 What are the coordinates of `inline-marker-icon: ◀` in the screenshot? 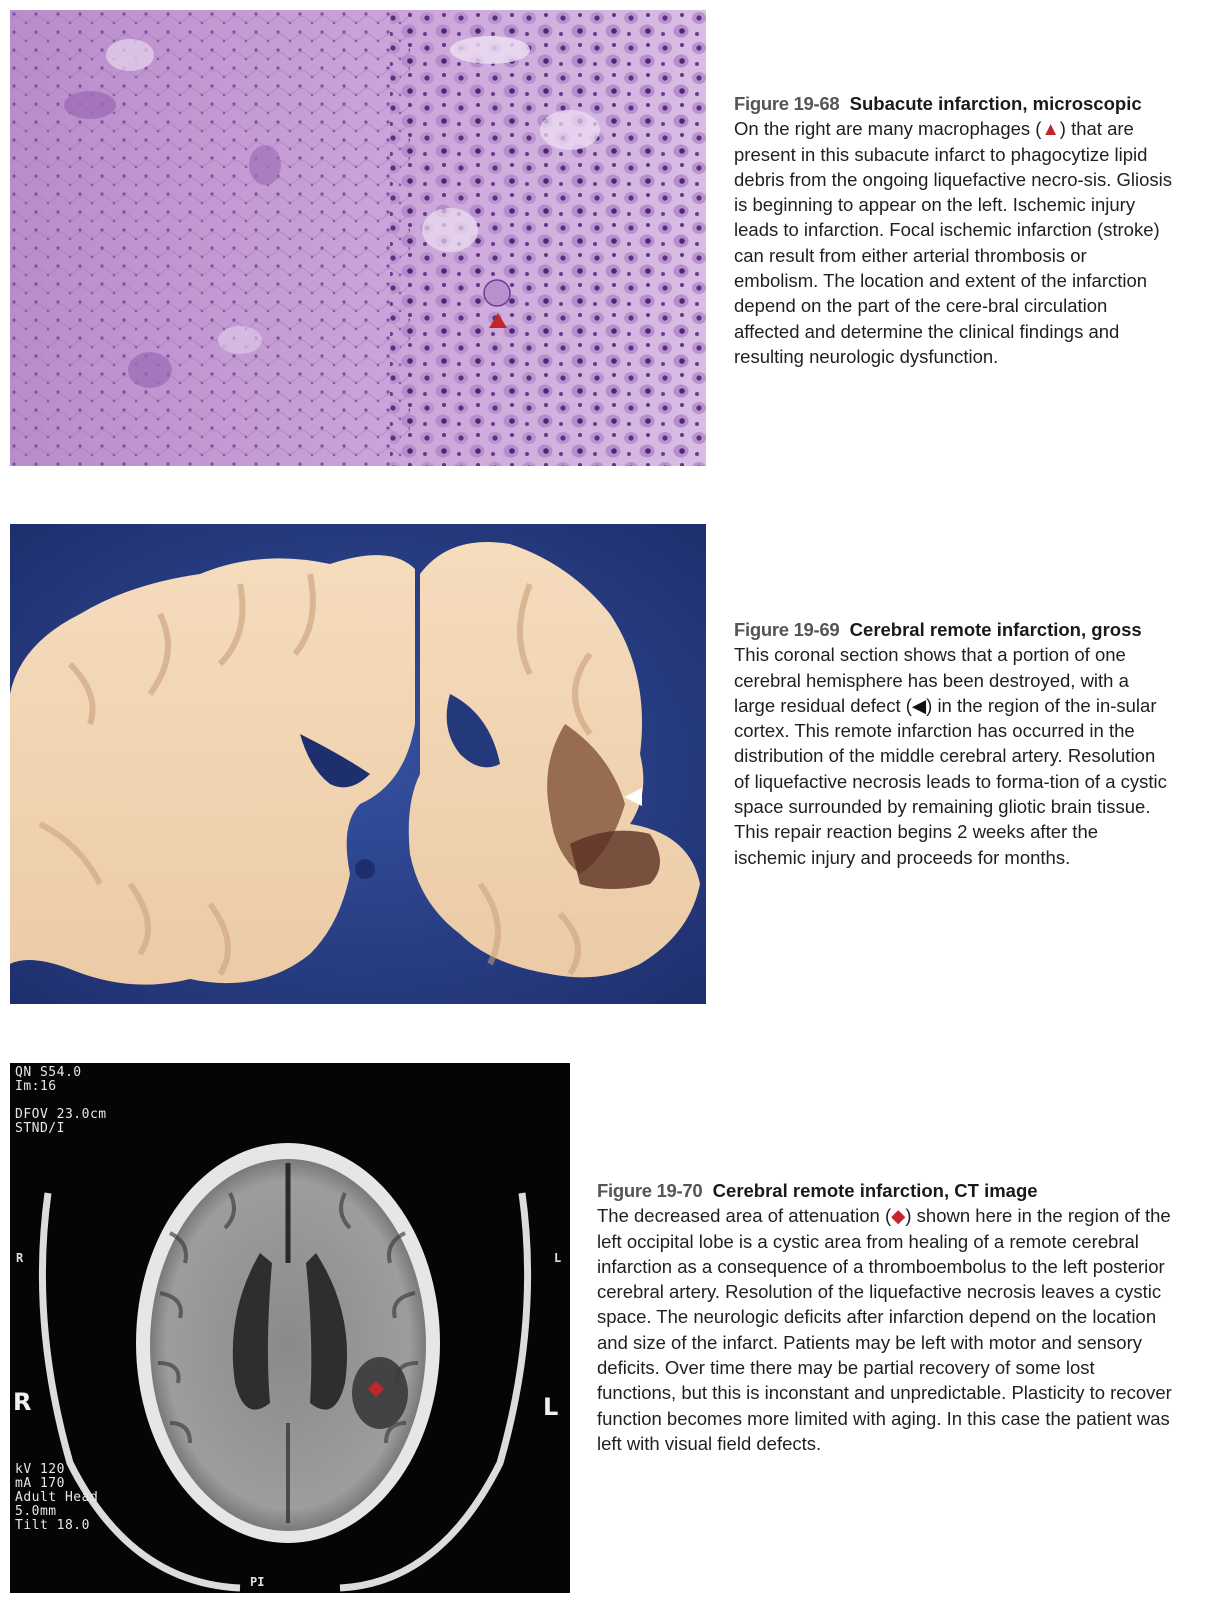 It's located at (919, 705).